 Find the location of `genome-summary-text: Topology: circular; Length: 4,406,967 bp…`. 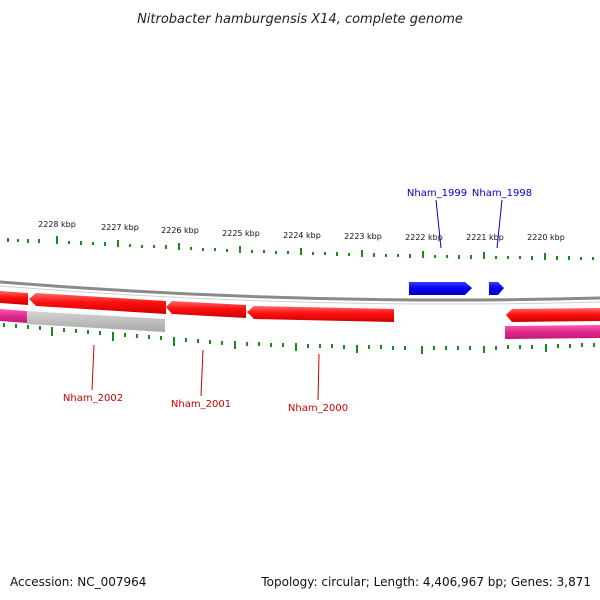

genome-summary-text: Topology: circular; Length: 4,406,967 bp… is located at coordinates (425, 582).